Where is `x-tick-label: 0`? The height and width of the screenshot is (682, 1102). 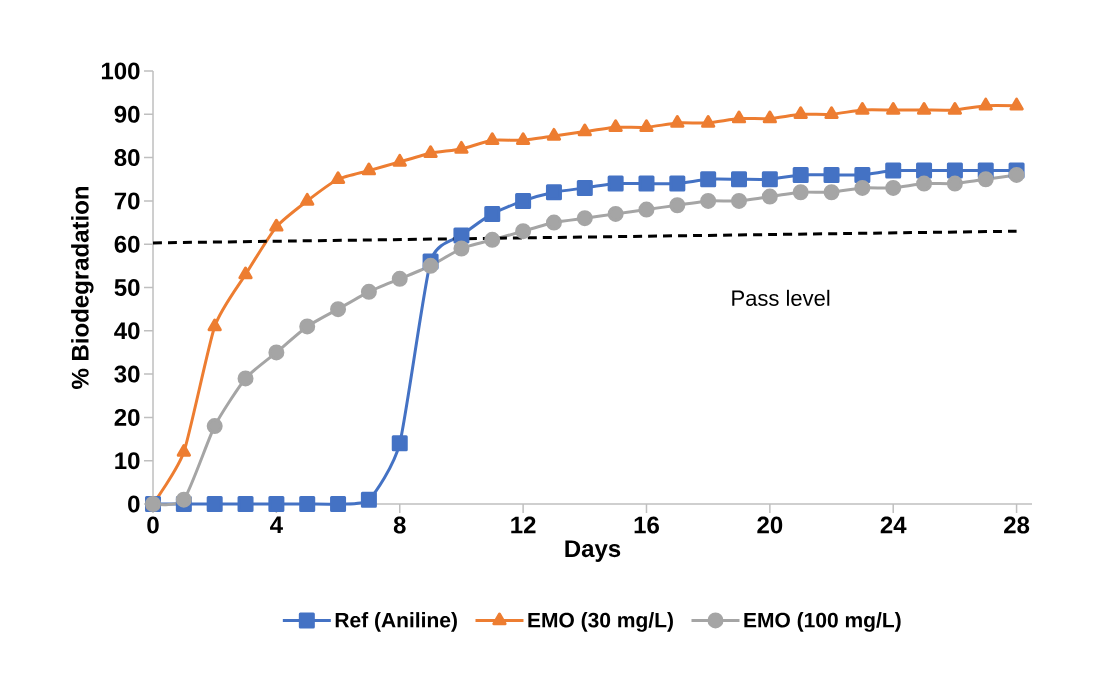 x-tick-label: 0 is located at coordinates (153, 525).